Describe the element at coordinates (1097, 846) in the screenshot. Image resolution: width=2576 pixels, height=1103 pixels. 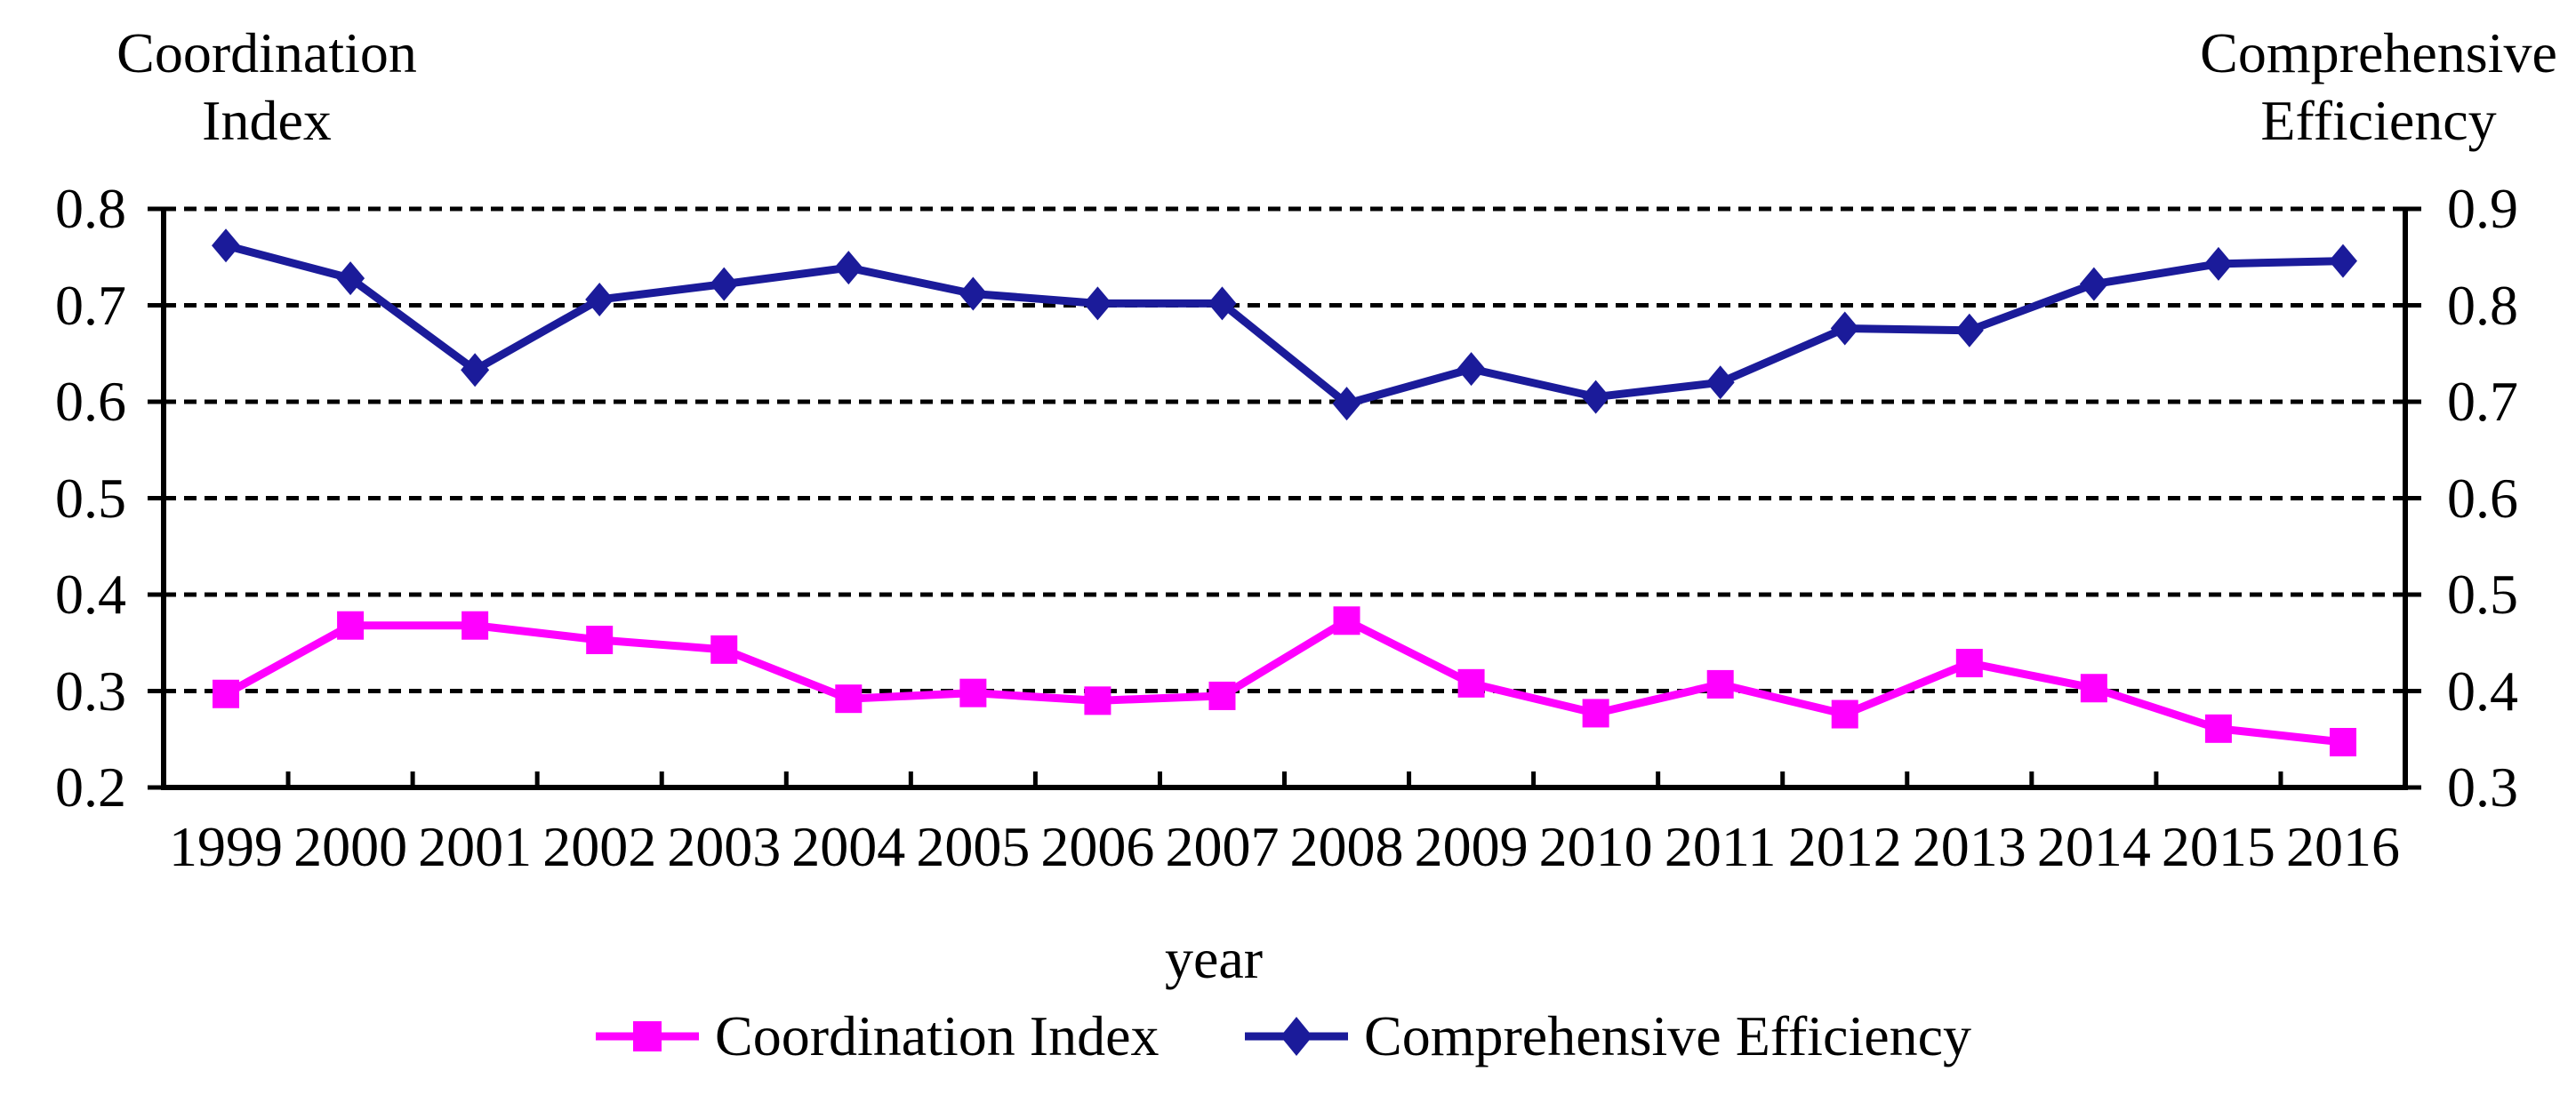
I see `x-axis-category-label: 2006` at that location.